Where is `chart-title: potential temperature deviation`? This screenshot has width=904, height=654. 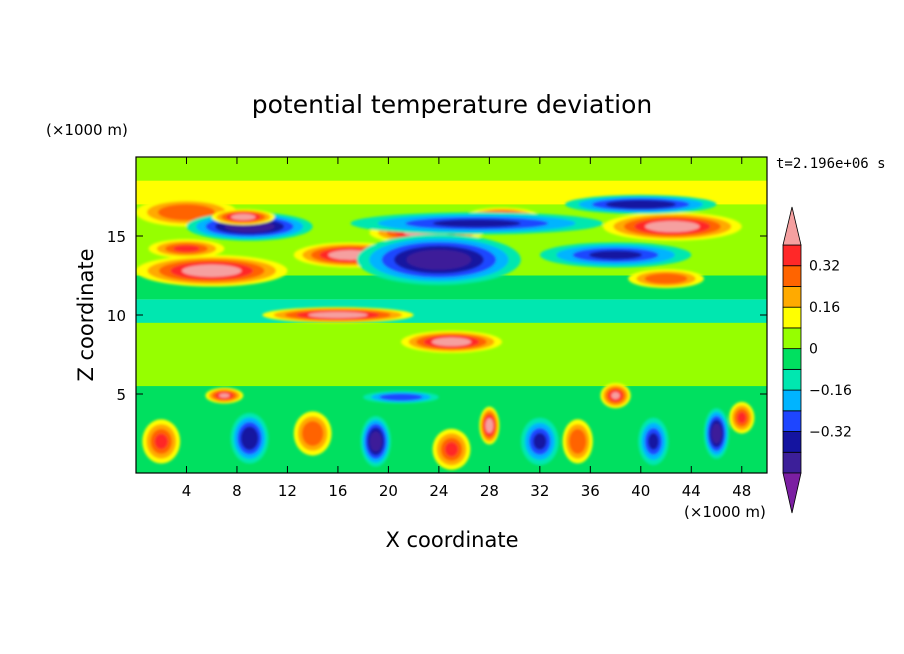 chart-title: potential temperature deviation is located at coordinates (452, 104).